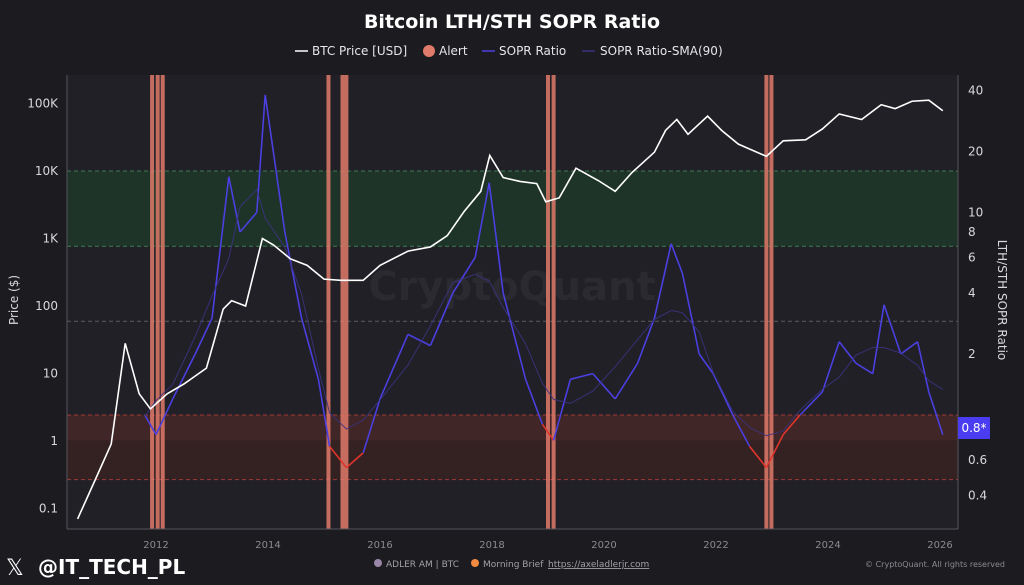  What do you see at coordinates (977, 460) in the screenshot?
I see `y-right-tick-label: 0.6` at bounding box center [977, 460].